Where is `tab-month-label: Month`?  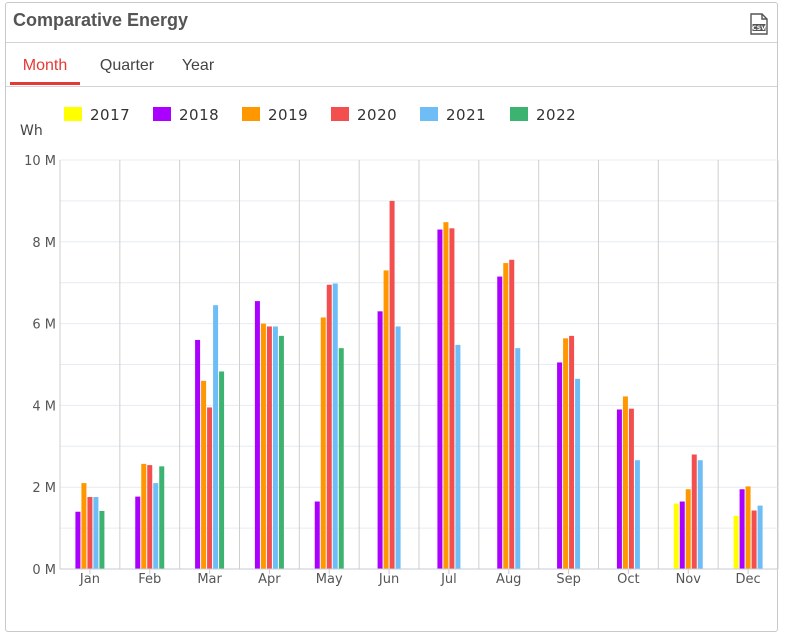
tab-month-label: Month is located at coordinates (45, 65).